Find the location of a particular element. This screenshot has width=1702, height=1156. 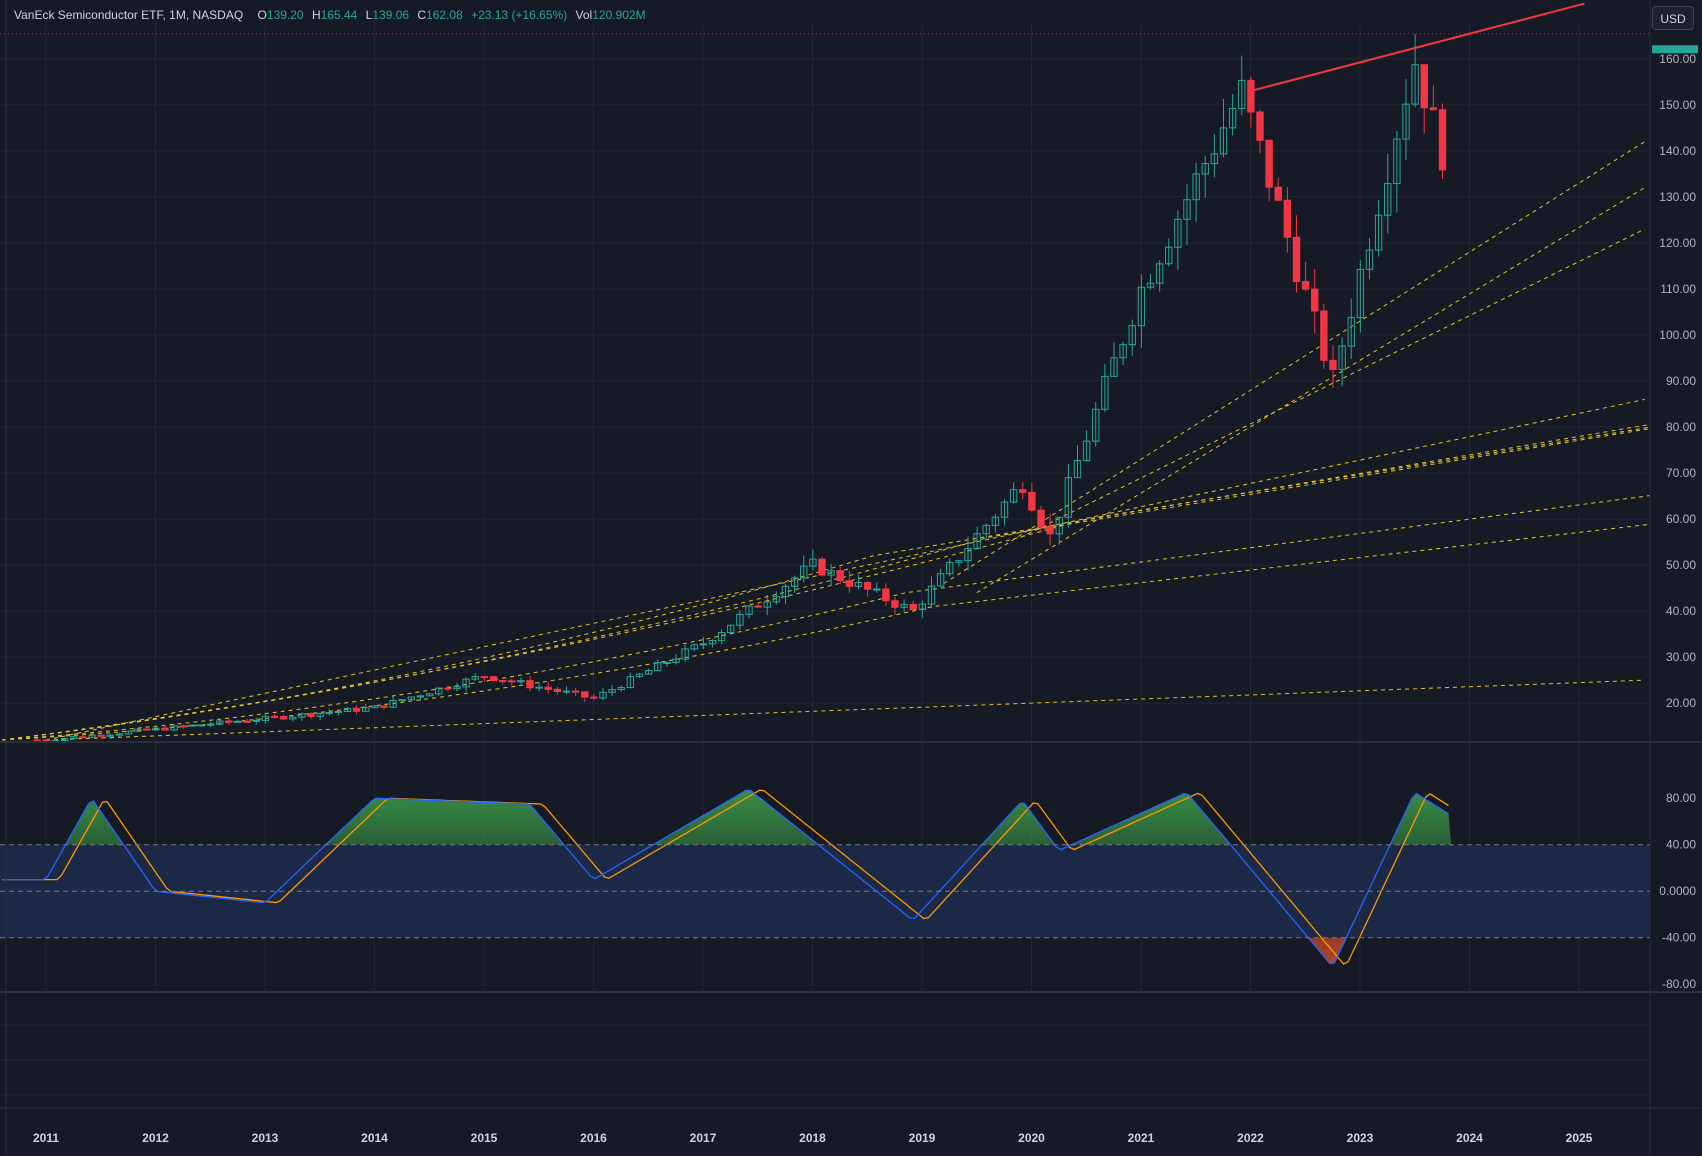

resistance-trendline is located at coordinates (825, 47).